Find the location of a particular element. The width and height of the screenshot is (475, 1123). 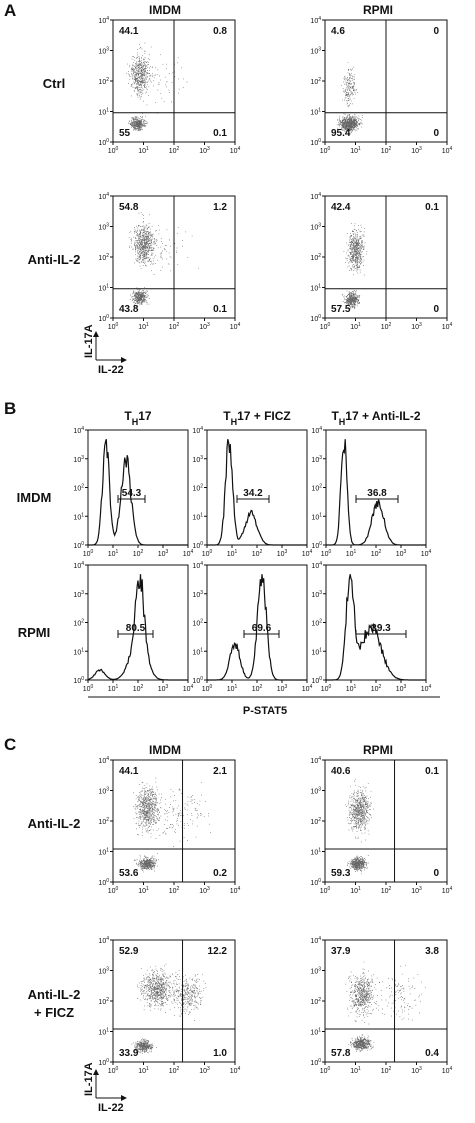

x-axis-label: IL-22 is located at coordinates (111, 1108).